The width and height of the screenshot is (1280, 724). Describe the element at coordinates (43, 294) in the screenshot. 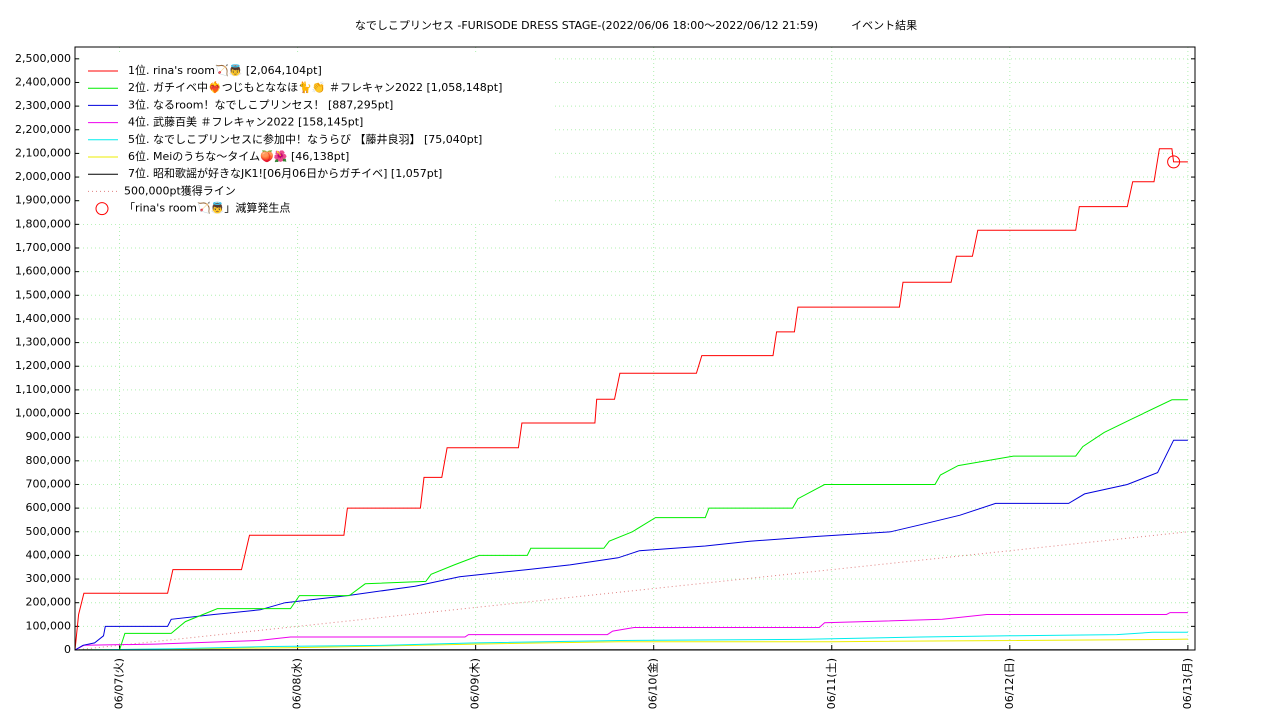

I see `y-tick-label: 1,500,000` at that location.